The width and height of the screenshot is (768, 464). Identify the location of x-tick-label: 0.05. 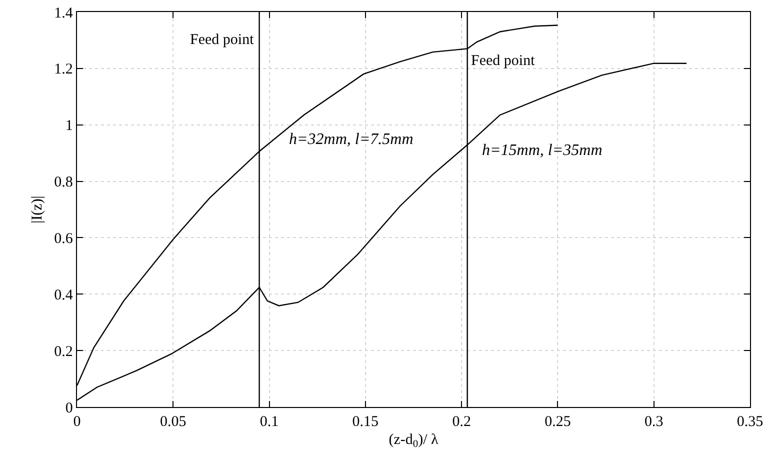
(173, 422).